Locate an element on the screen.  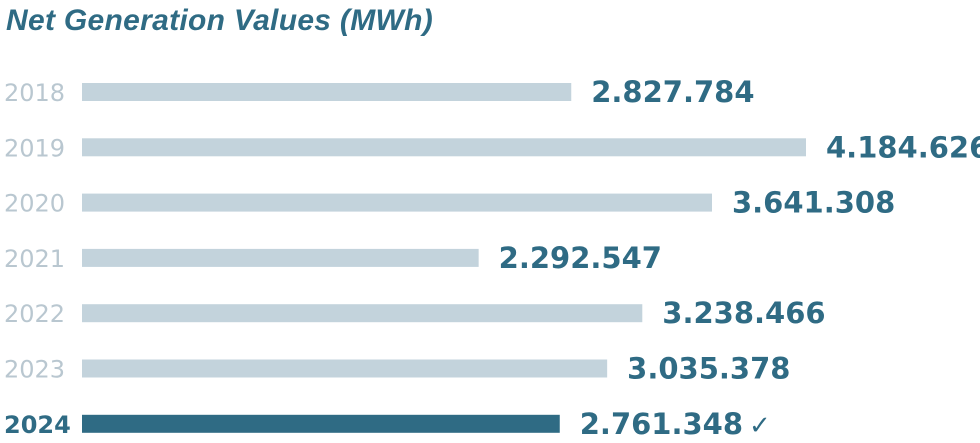
bar-row-2021: 2021 2.292.547 is located at coordinates (333, 258).